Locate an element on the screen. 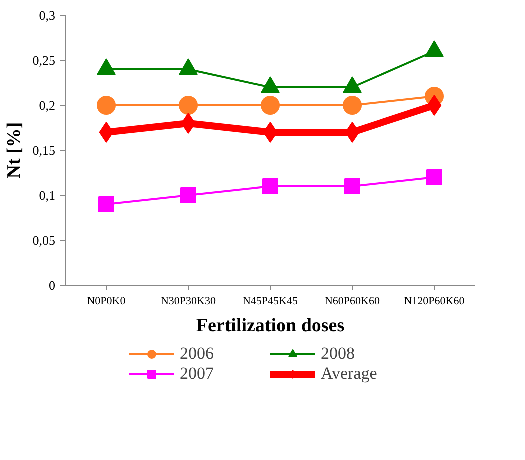  x-tick-label: N60P60K60 is located at coordinates (352, 302).